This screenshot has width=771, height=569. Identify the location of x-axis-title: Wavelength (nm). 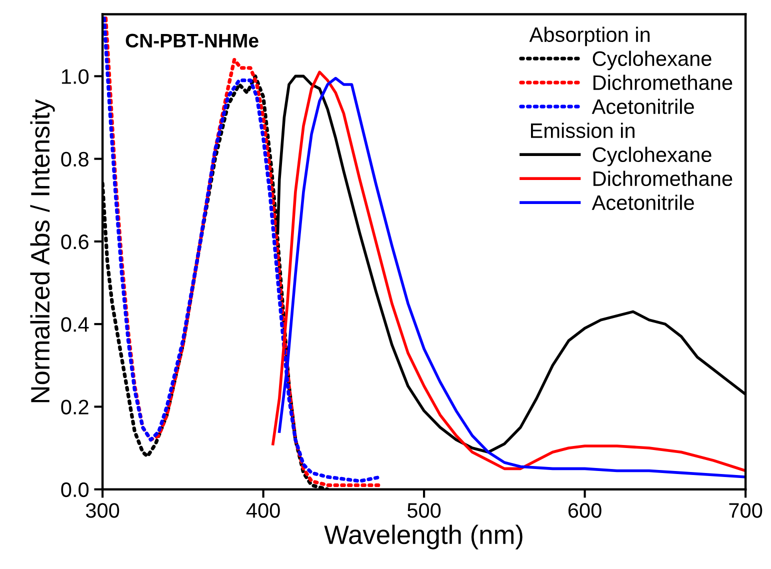
(423, 537).